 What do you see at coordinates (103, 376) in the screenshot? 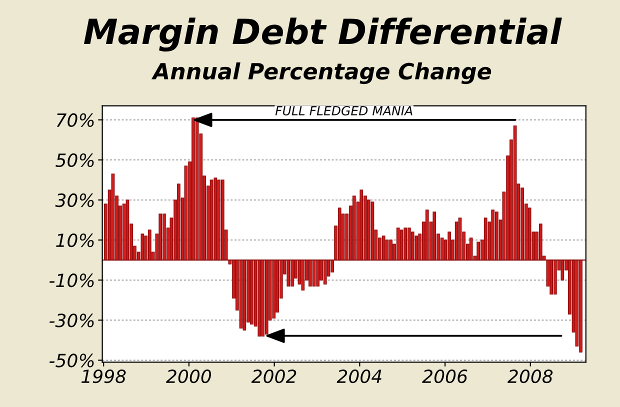
I see `x-tick-label: 1998` at bounding box center [103, 376].